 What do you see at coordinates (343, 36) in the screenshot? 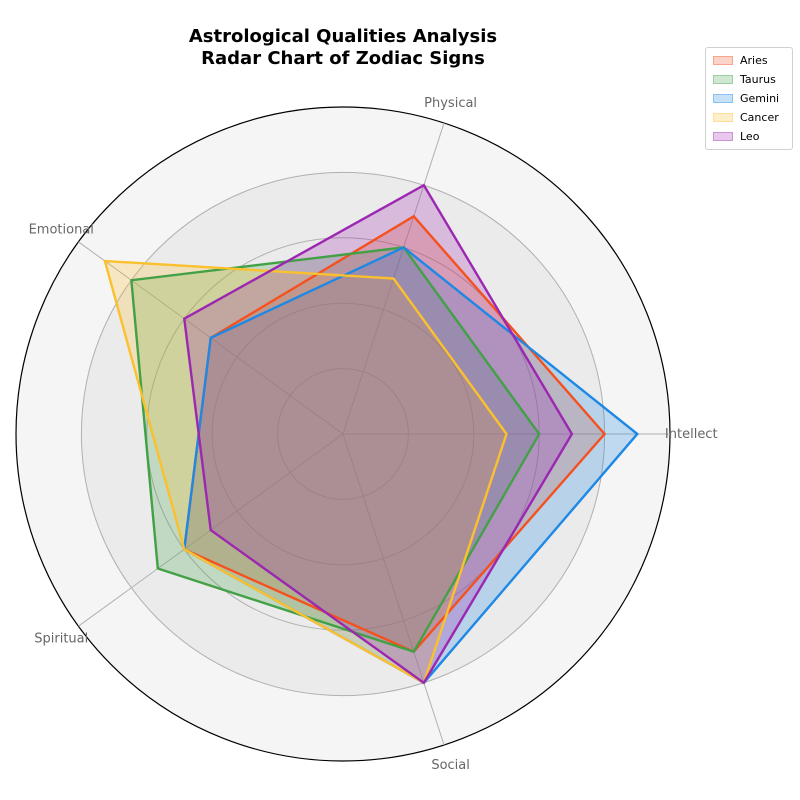
I see `chart-title: Astrological Qualities Analysis` at bounding box center [343, 36].